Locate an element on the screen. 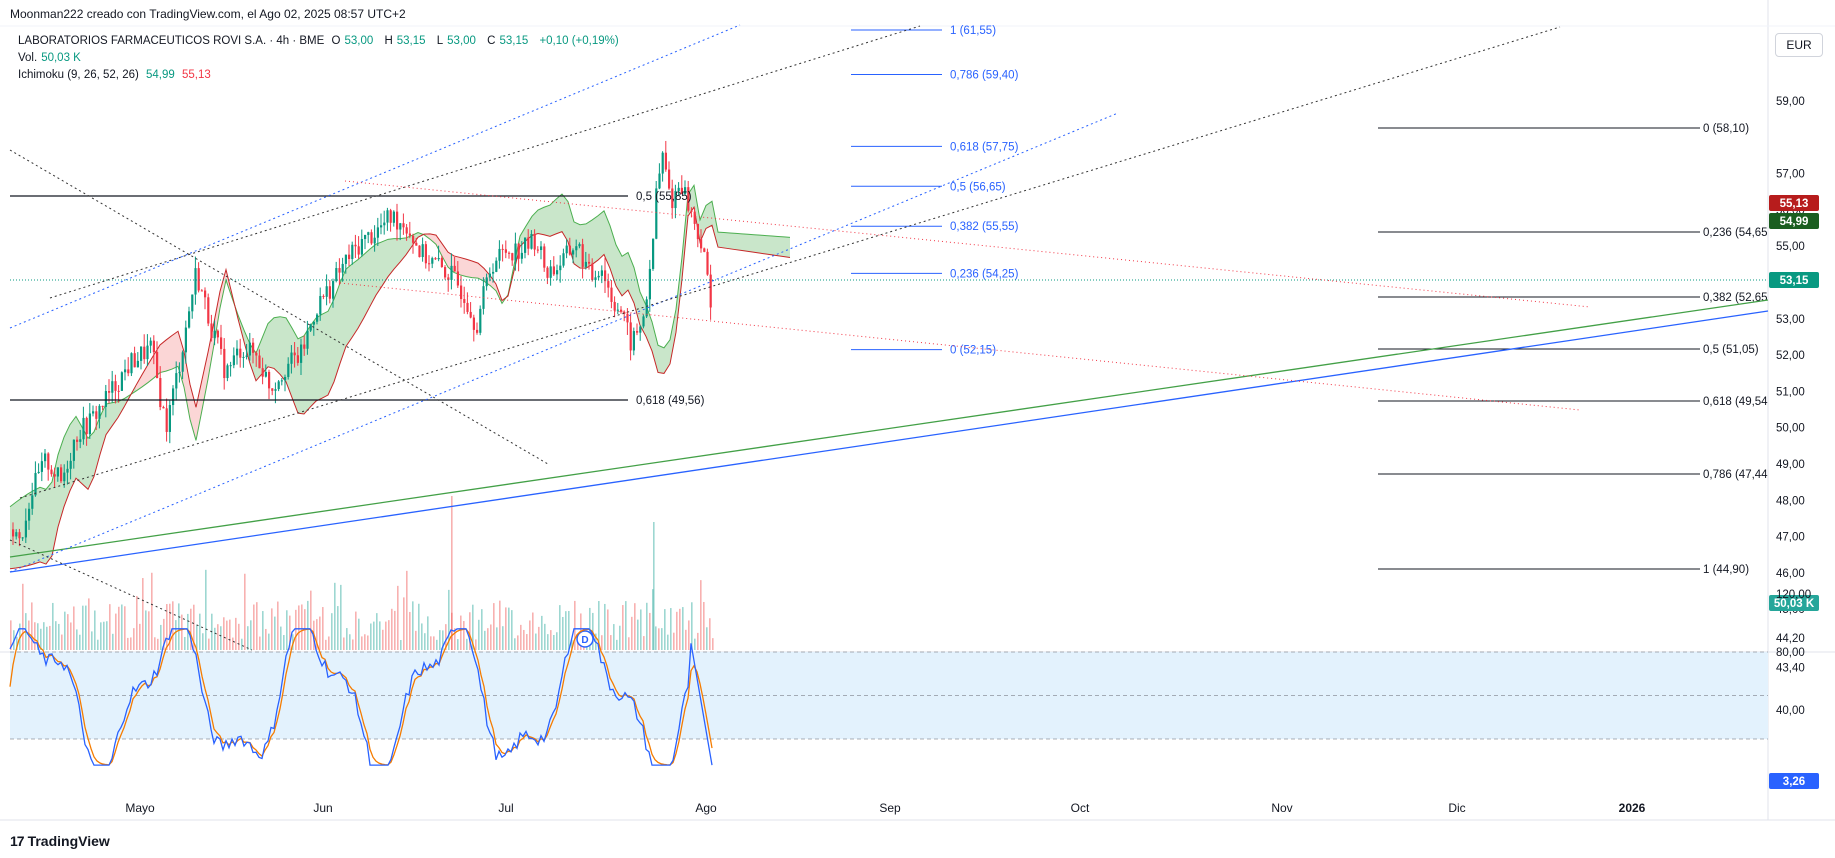 This screenshot has height=858, width=1835. ichimoku-legend: Ichimoku (9, 26, 52, 26) 54,99 55,13 is located at coordinates (114, 75).